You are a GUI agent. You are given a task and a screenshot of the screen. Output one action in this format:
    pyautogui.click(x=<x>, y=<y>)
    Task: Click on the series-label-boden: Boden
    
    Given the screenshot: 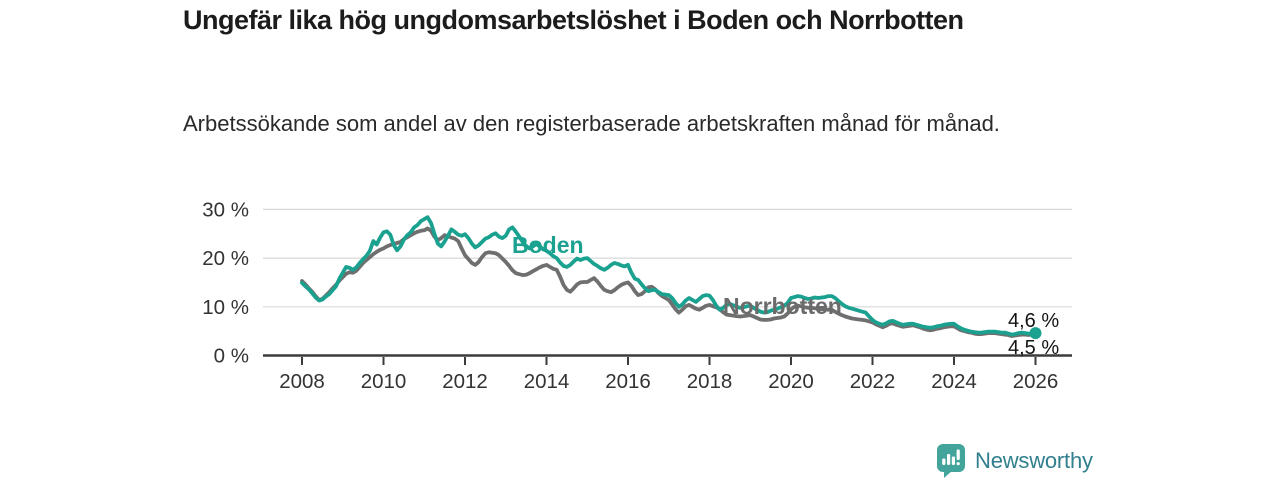 What is the action you would take?
    pyautogui.click(x=548, y=245)
    